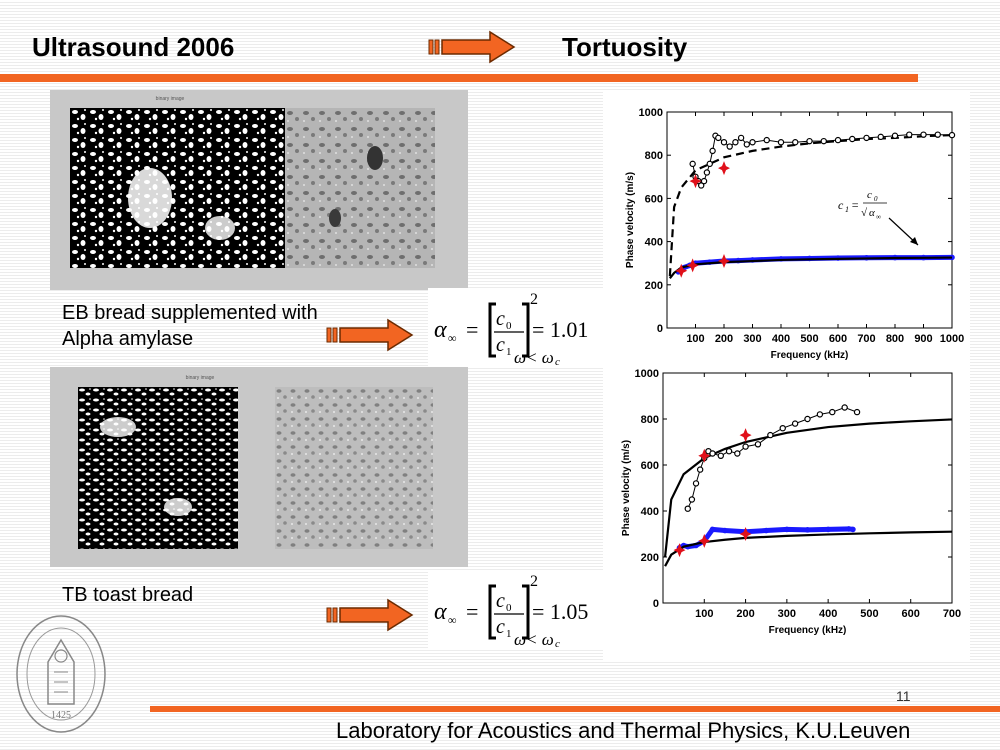 Image resolution: width=1000 pixels, height=750 pixels. I want to click on footer-rule, so click(575, 709).